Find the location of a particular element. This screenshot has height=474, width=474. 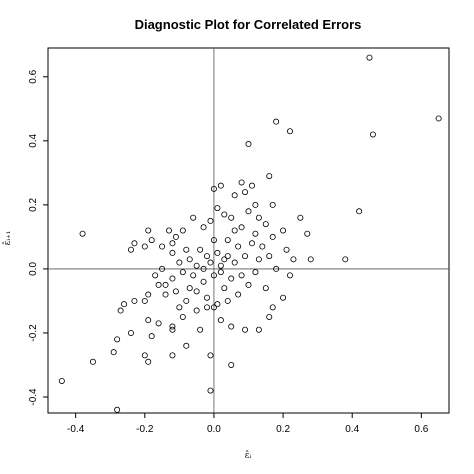

x-axis-label: ε̂ᵢ is located at coordinates (248, 455).